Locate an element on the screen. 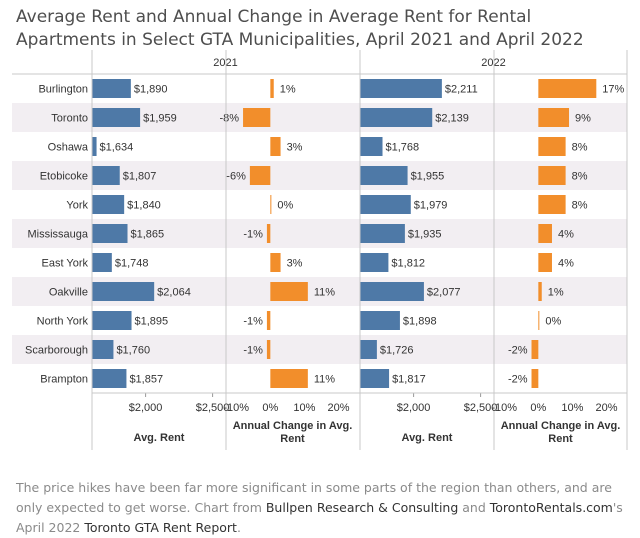 This screenshot has height=538, width=640. torontorentals-link: TorontoRentals.com is located at coordinates (551, 507).